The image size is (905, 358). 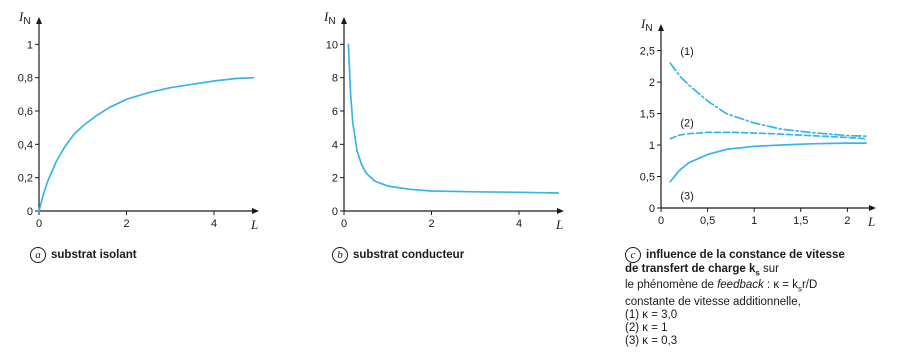 I want to click on chart-a-y-tick-label: 1, so click(x=30, y=45).